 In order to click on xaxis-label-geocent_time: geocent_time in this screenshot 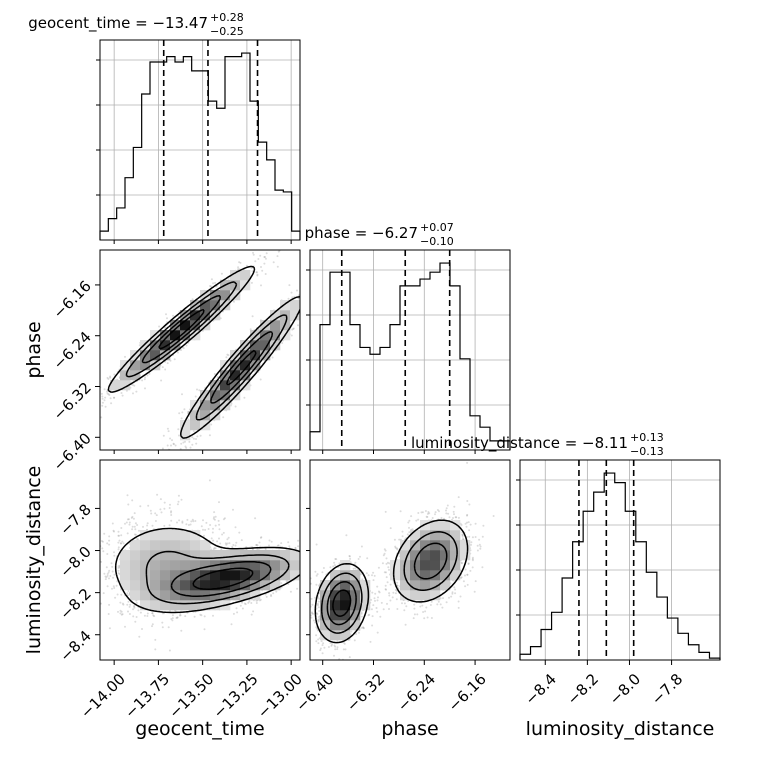, I will do `click(199, 729)`.